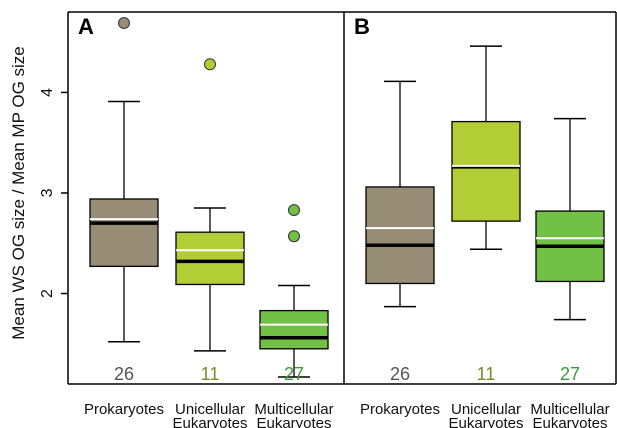 This screenshot has height=428, width=617. I want to click on y-axis-label: Mean WS OG size / Mean MP OG size, so click(18, 193).